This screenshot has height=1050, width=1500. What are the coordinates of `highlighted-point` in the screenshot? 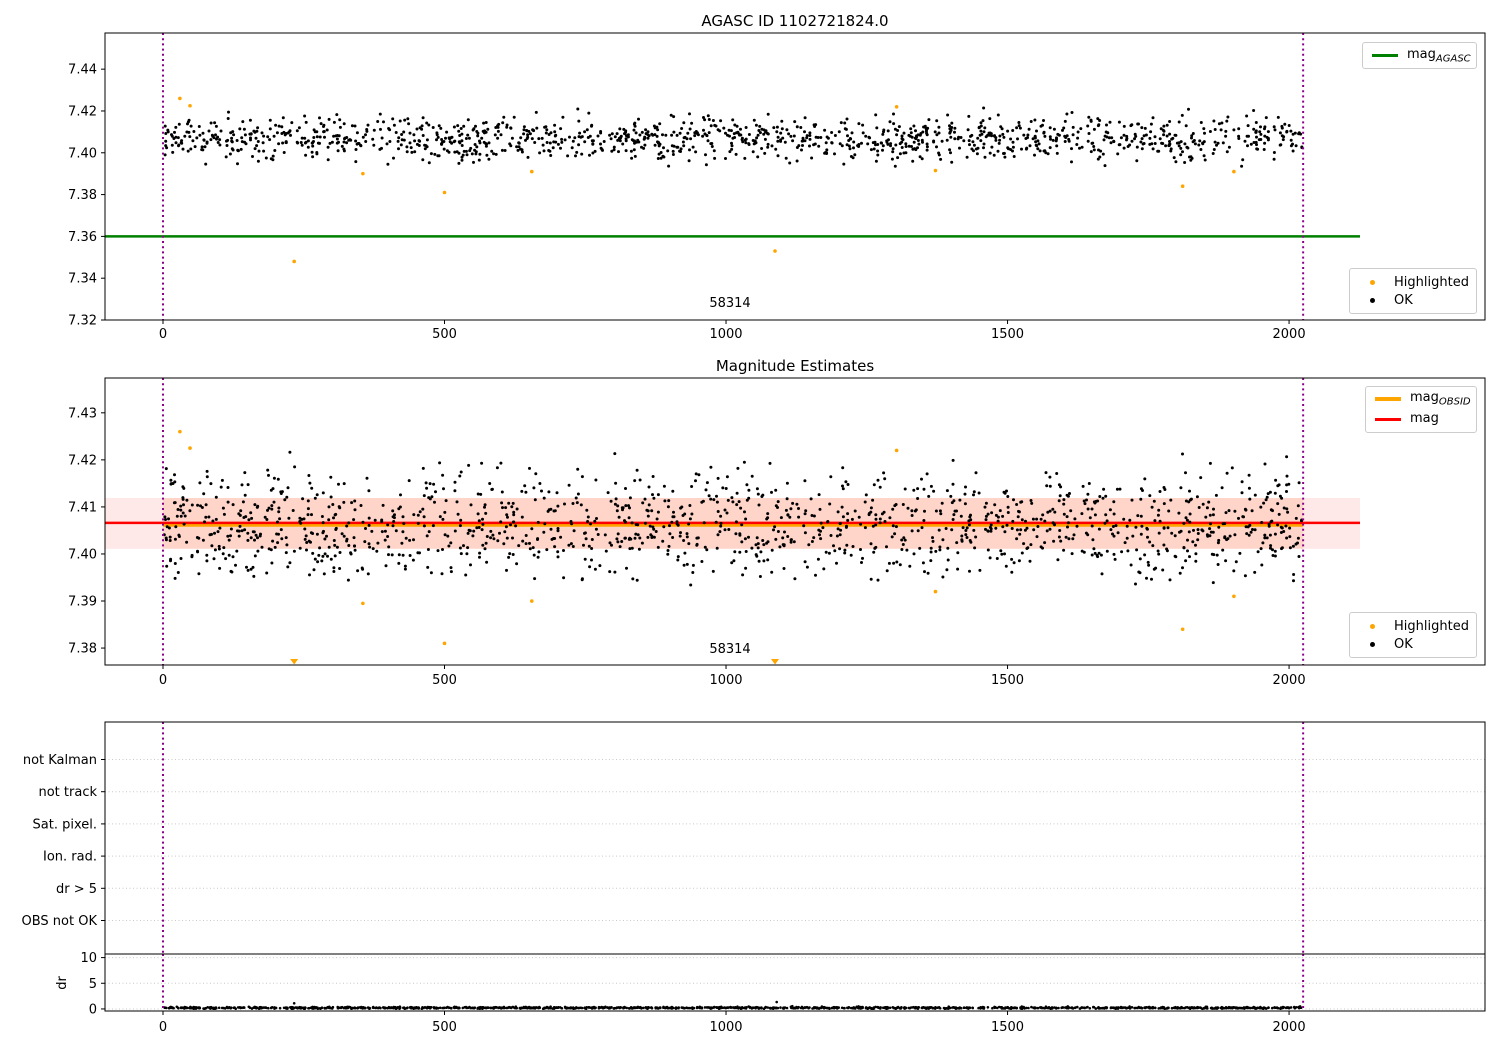 It's located at (444, 643).